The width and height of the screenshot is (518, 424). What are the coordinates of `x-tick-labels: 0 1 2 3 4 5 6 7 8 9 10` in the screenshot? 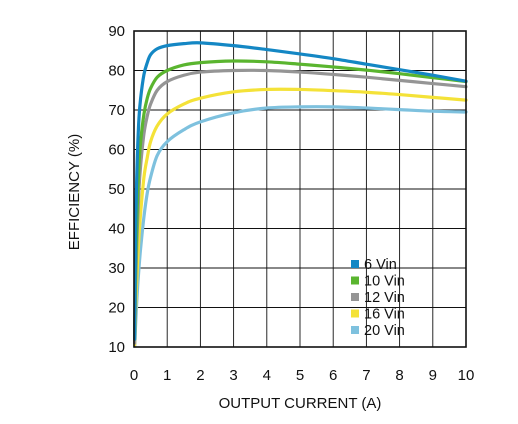 It's located at (302, 375).